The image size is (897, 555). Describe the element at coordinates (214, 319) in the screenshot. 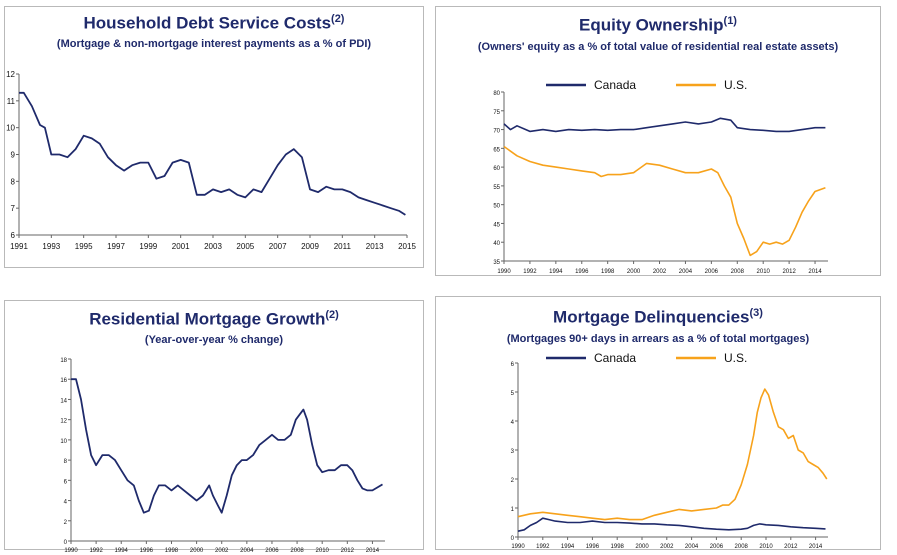

I see `growth-title: Residential Mortgage Growth(2)` at that location.